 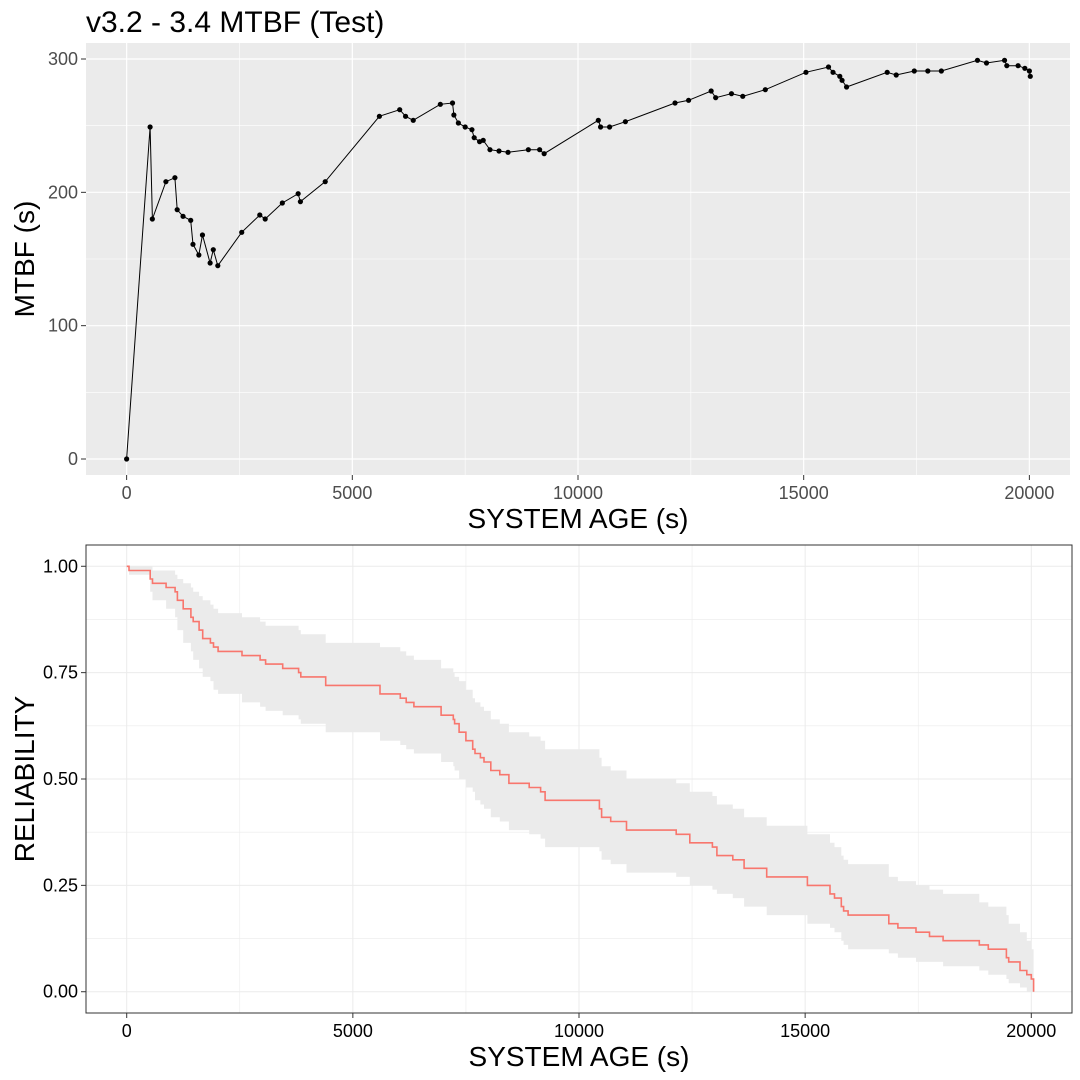 I want to click on mtbf-x-tick-label: 5000, so click(x=352, y=493).